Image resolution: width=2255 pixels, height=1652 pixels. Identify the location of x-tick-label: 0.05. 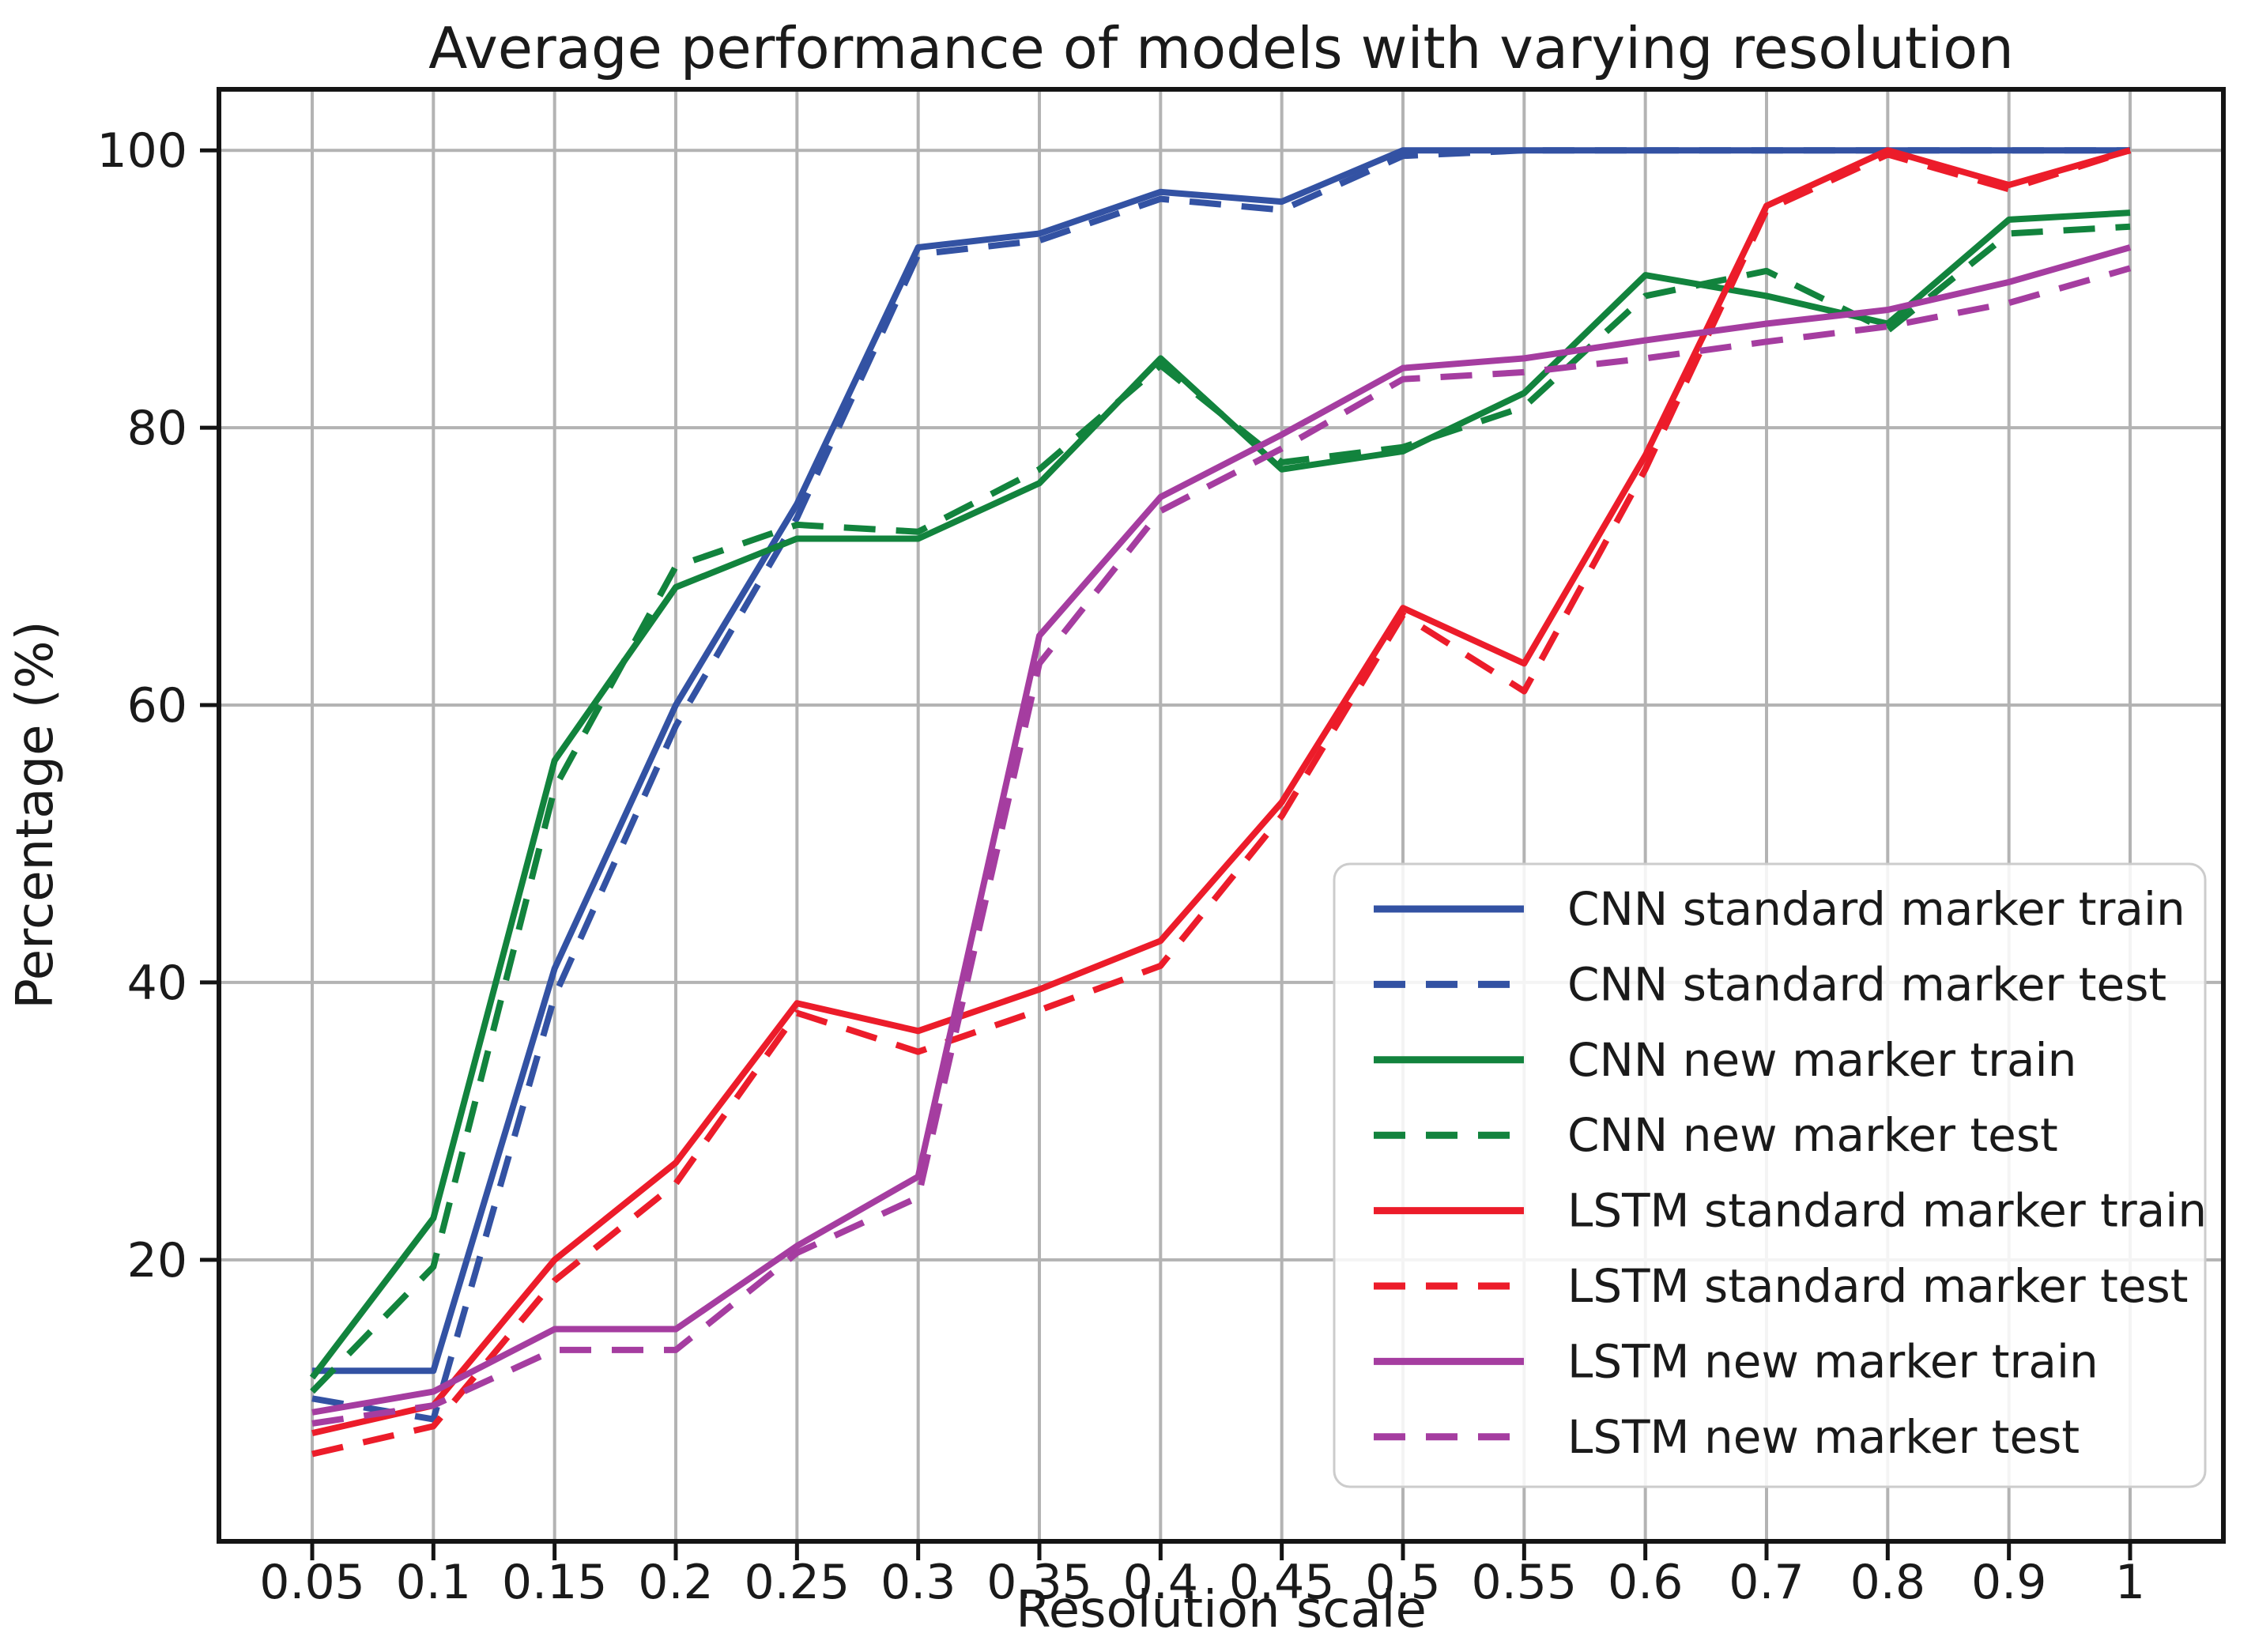
(312, 1582).